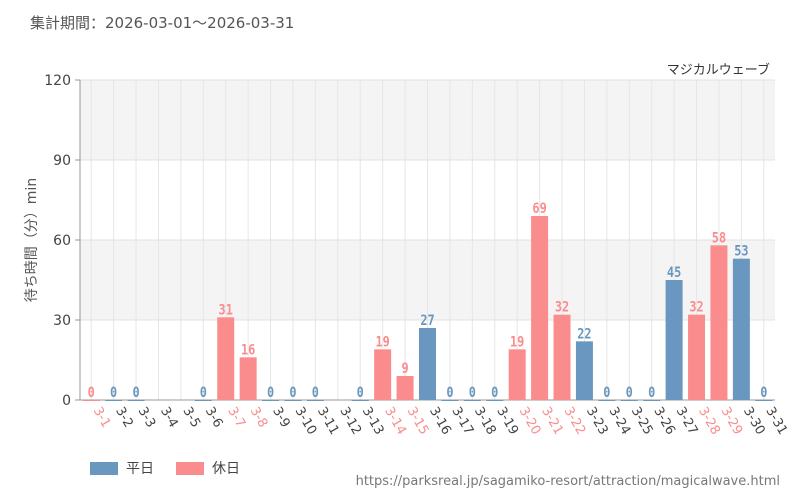 Image resolution: width=800 pixels, height=500 pixels. Describe the element at coordinates (122, 468) in the screenshot. I see `legend-item-weekday: 平日` at that location.